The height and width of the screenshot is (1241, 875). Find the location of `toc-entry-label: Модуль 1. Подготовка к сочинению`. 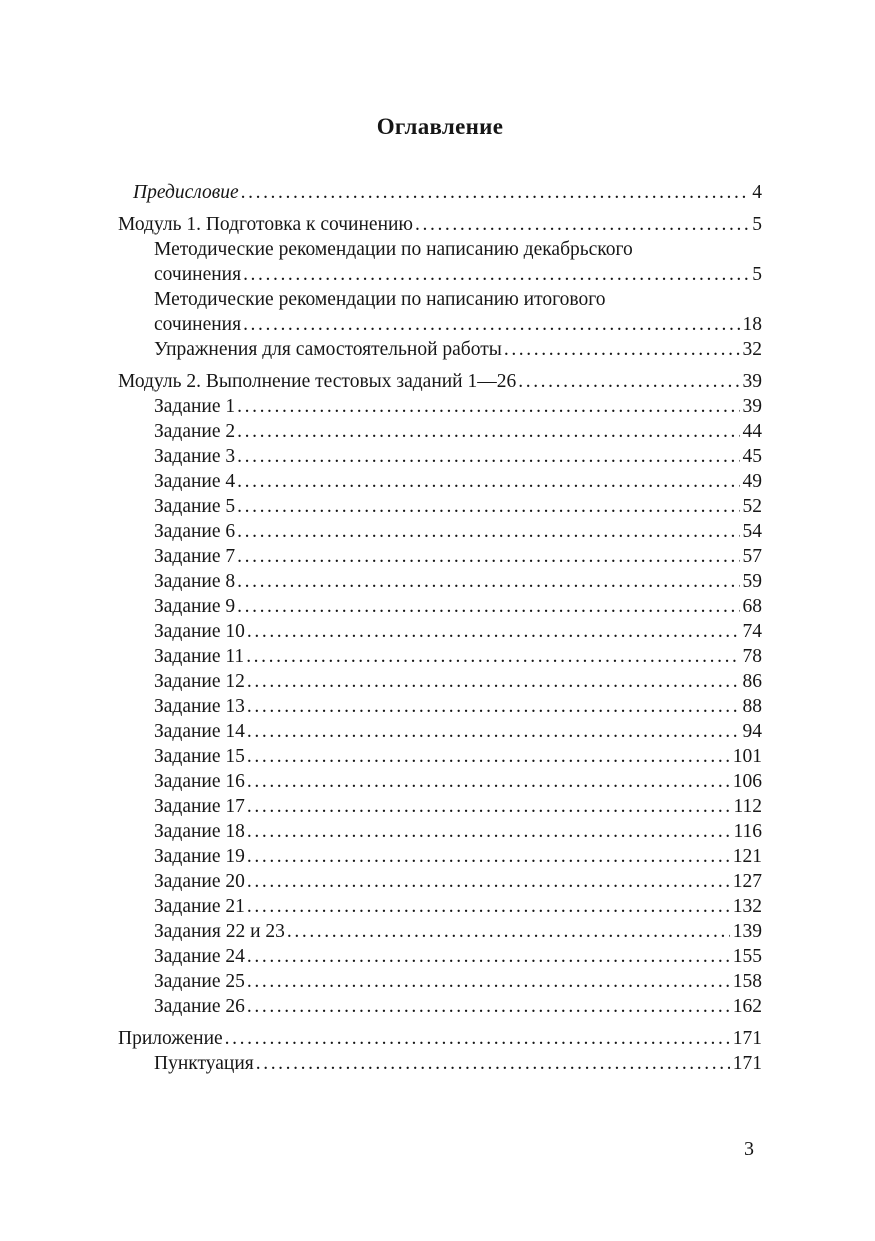

toc-entry-label: Модуль 1. Подготовка к сочинению is located at coordinates (266, 224).